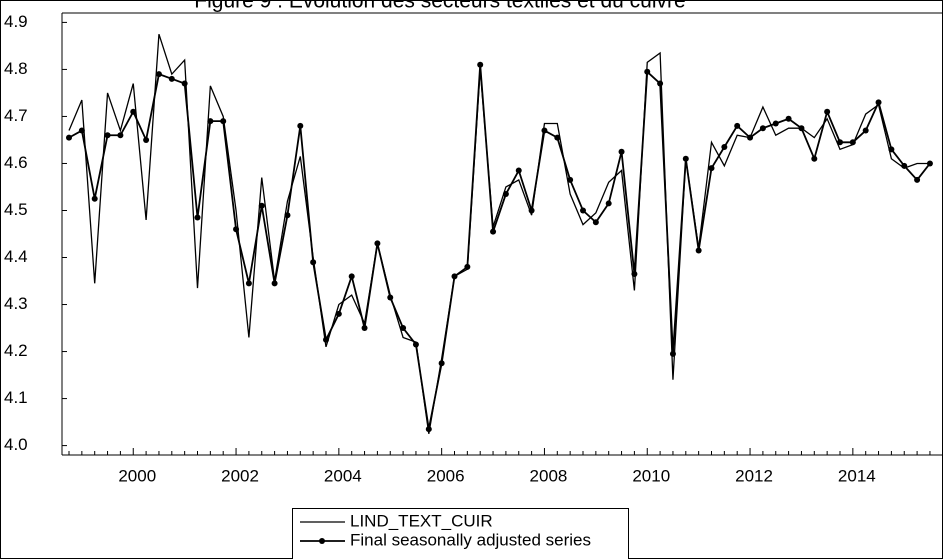 The image size is (943, 559). Describe the element at coordinates (470, 539) in the screenshot. I see `legend-label: Final seasonally adjusted series` at that location.